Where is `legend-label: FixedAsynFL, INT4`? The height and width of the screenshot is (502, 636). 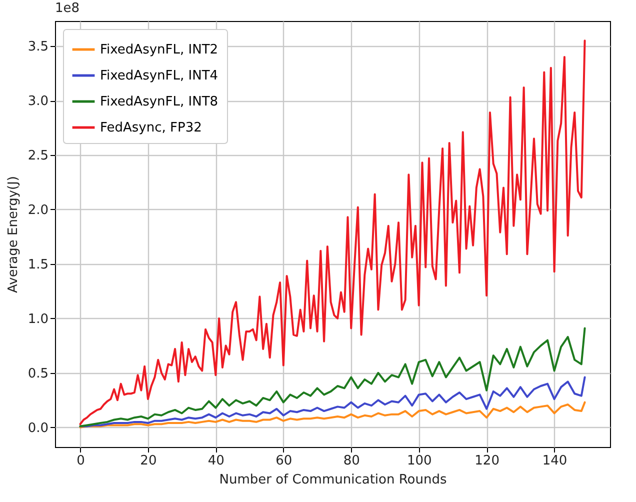 legend-label: FixedAsynFL, INT4 is located at coordinates (159, 76).